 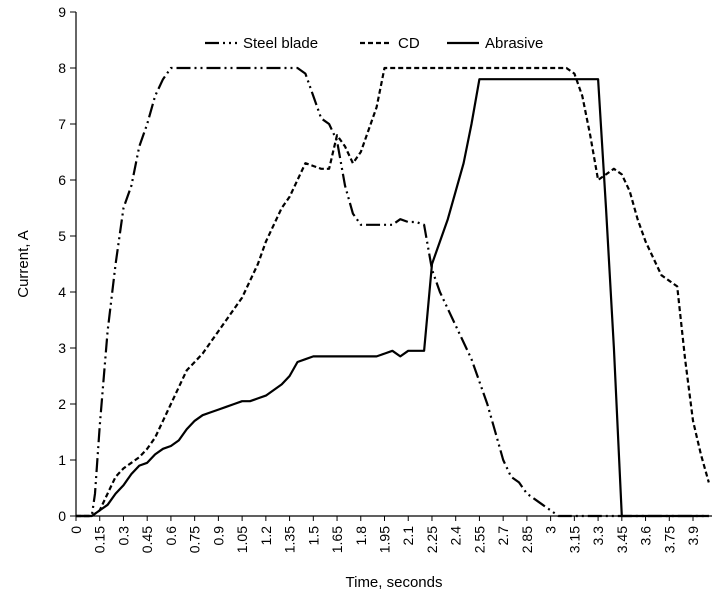 What do you see at coordinates (361, 536) in the screenshot?
I see `x-tick-label: 1.8` at bounding box center [361, 536].